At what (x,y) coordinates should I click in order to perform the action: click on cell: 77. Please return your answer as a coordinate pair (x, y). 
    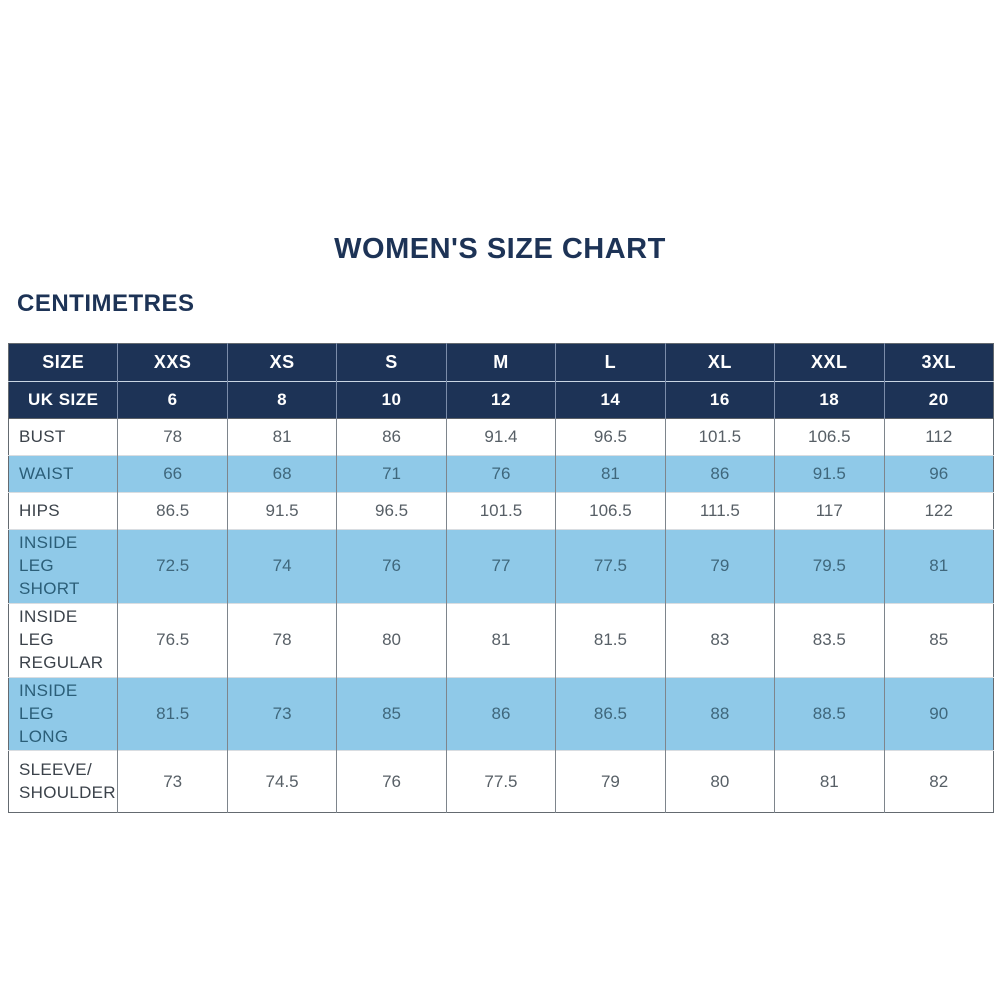
    Looking at the image, I should click on (500, 566).